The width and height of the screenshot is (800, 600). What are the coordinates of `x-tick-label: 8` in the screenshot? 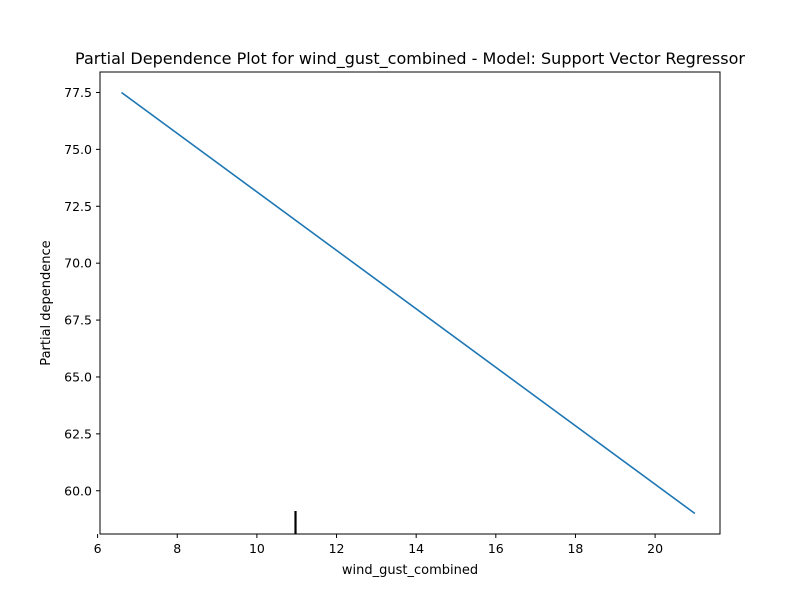 It's located at (177, 548).